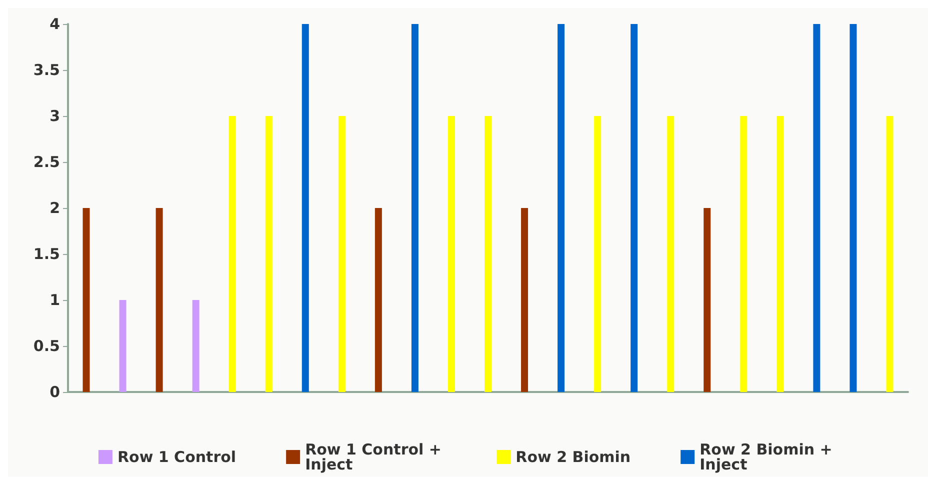  I want to click on y-tick-label: 4, so click(55, 24).